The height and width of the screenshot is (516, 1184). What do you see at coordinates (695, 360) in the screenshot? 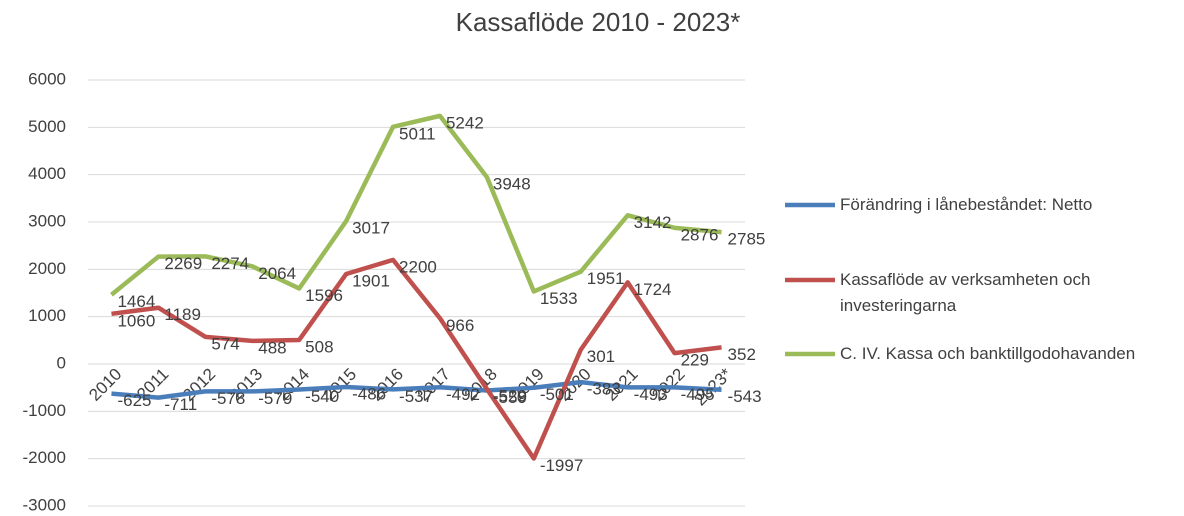
I see `data-label: 229` at bounding box center [695, 360].